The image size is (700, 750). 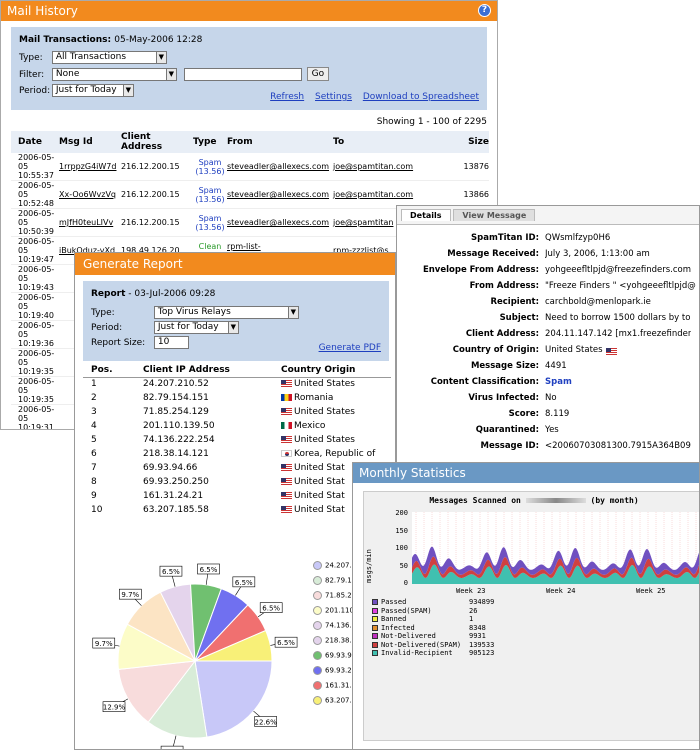 I want to click on col-client: Client Address, so click(x=142, y=142).